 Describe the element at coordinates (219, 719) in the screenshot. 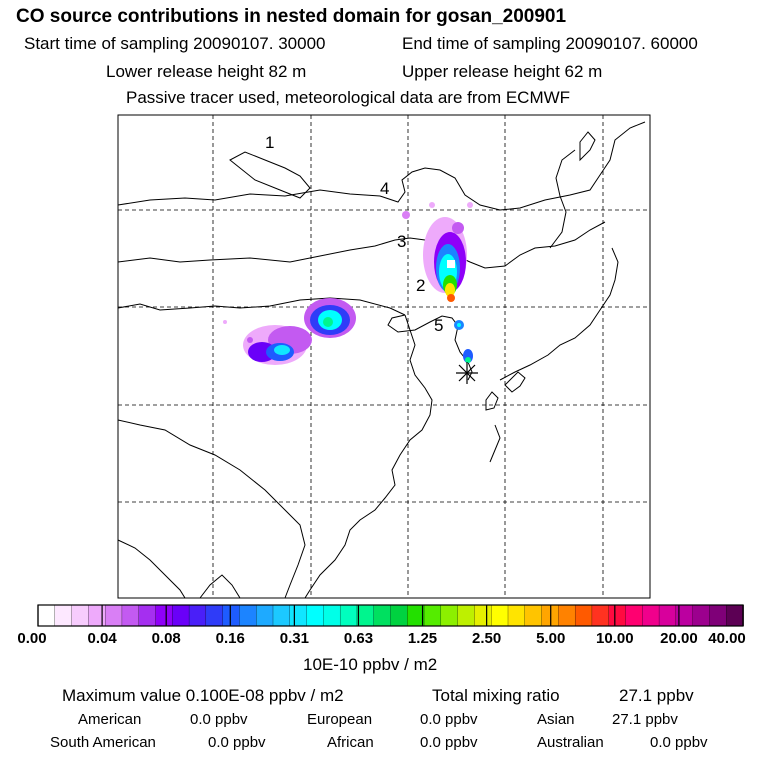

I see `american-value: 0.0 ppbv` at that location.